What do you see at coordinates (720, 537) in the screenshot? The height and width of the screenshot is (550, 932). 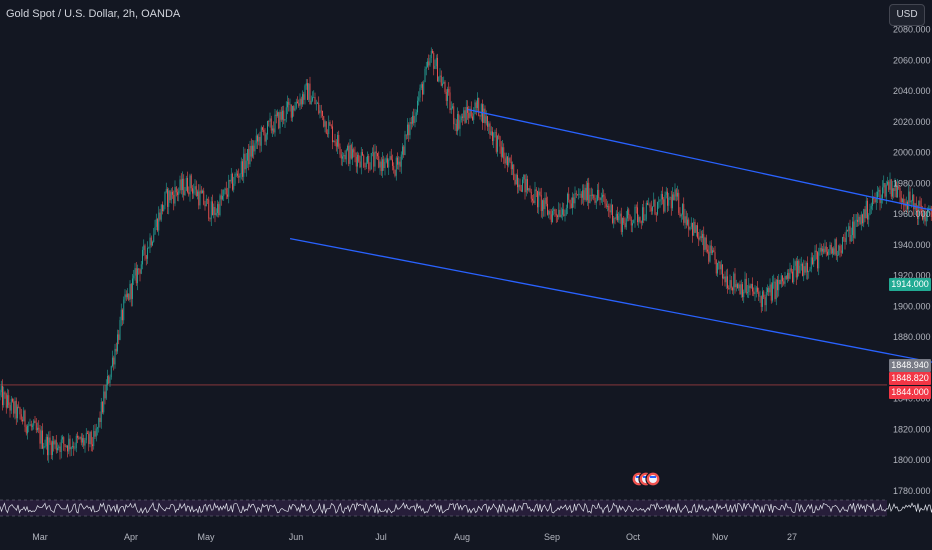 I see `x-label-nov: Nov` at bounding box center [720, 537].